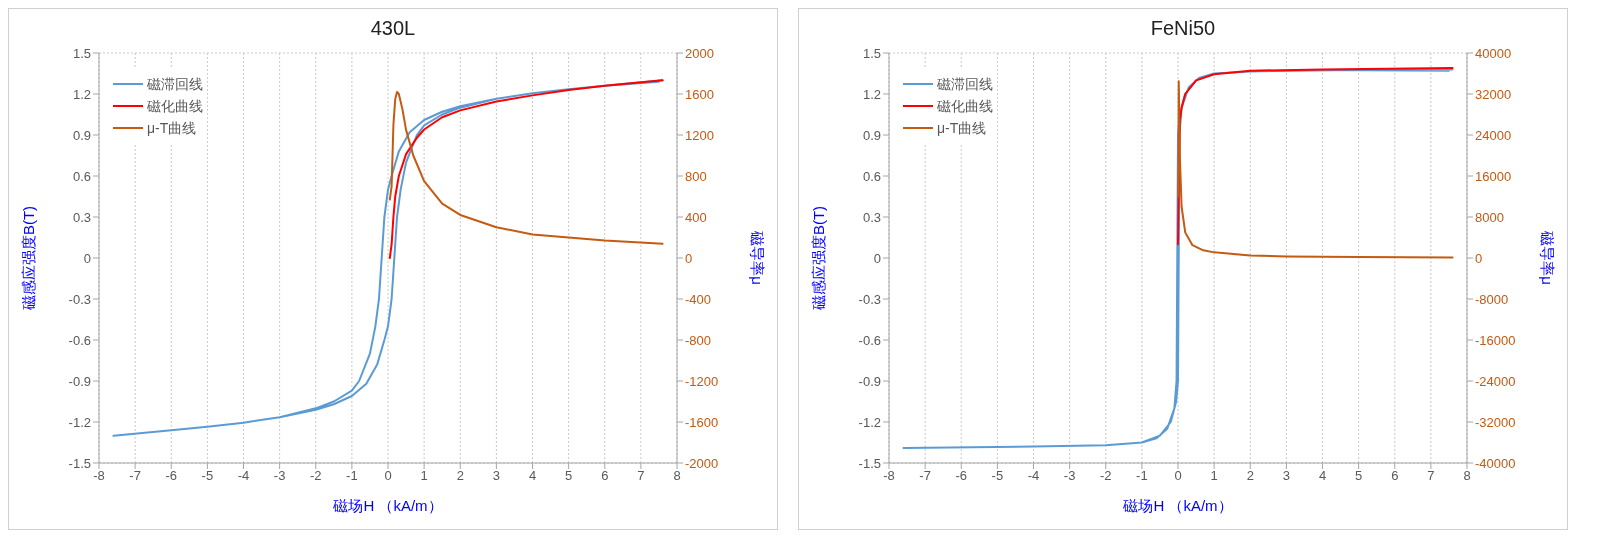 Image resolution: width=1600 pixels, height=550 pixels. What do you see at coordinates (699, 53) in the screenshot?
I see `y2-tick-label: 2000` at bounding box center [699, 53].